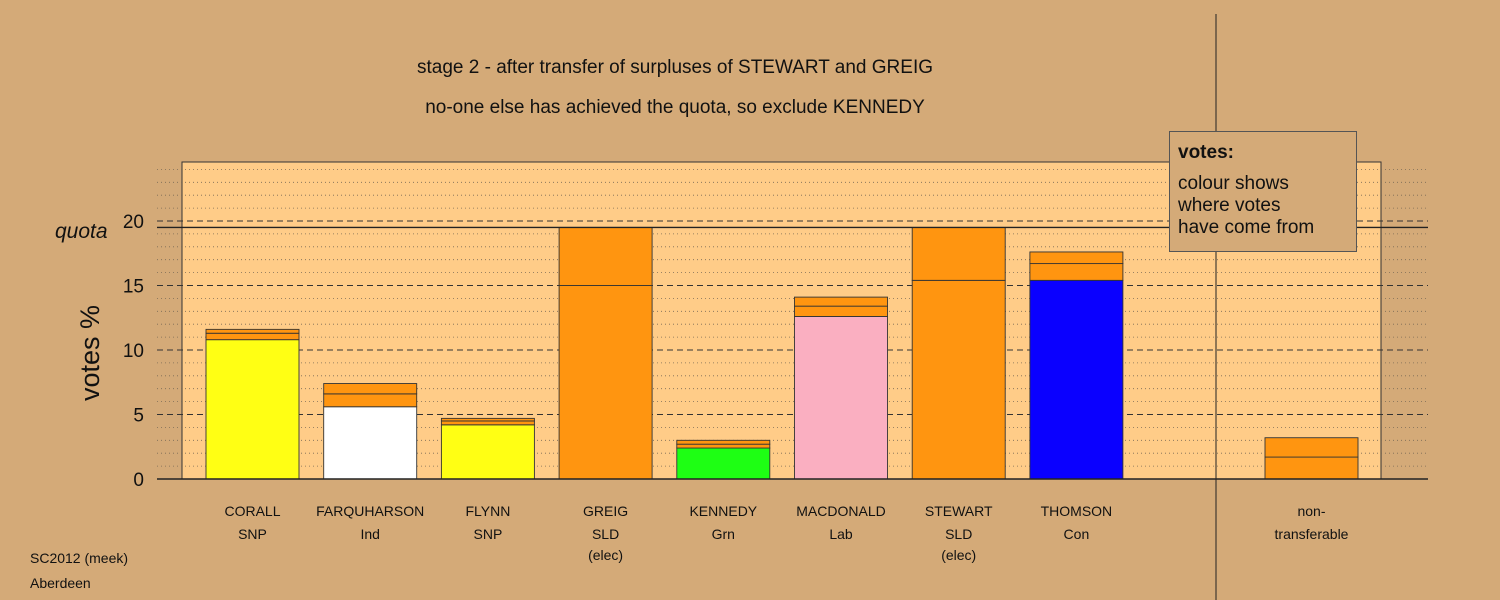  I want to click on bar-thomson-name-label: THOMSON, so click(1077, 511).